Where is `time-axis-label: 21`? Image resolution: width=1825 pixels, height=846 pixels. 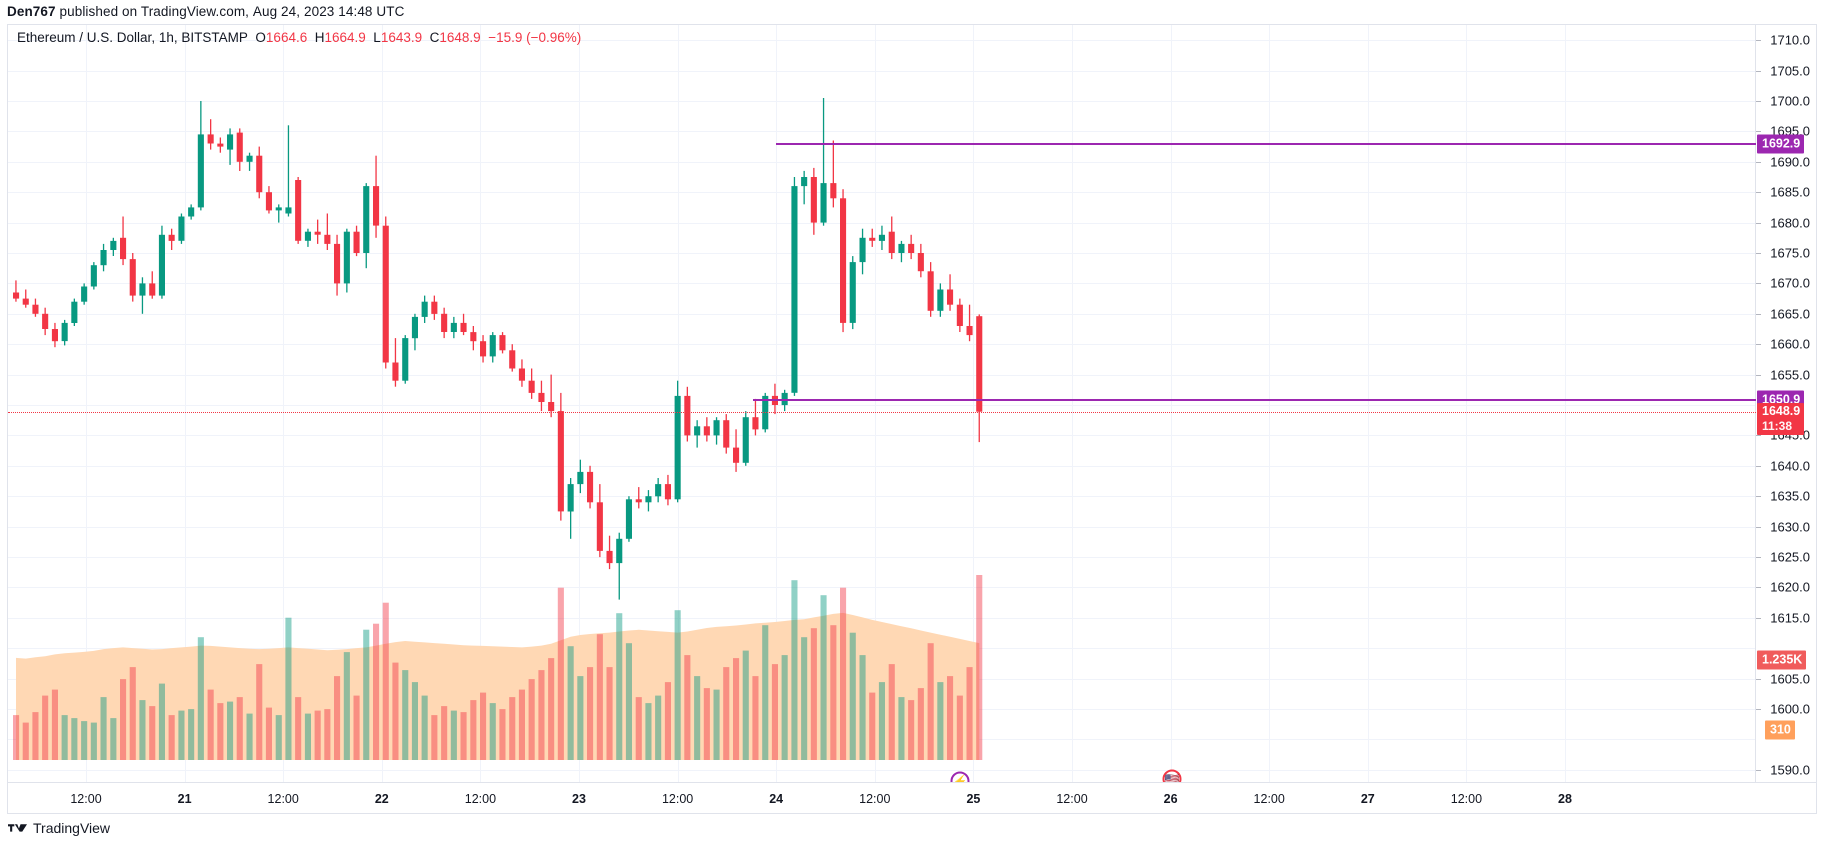 time-axis-label: 21 is located at coordinates (184, 799).